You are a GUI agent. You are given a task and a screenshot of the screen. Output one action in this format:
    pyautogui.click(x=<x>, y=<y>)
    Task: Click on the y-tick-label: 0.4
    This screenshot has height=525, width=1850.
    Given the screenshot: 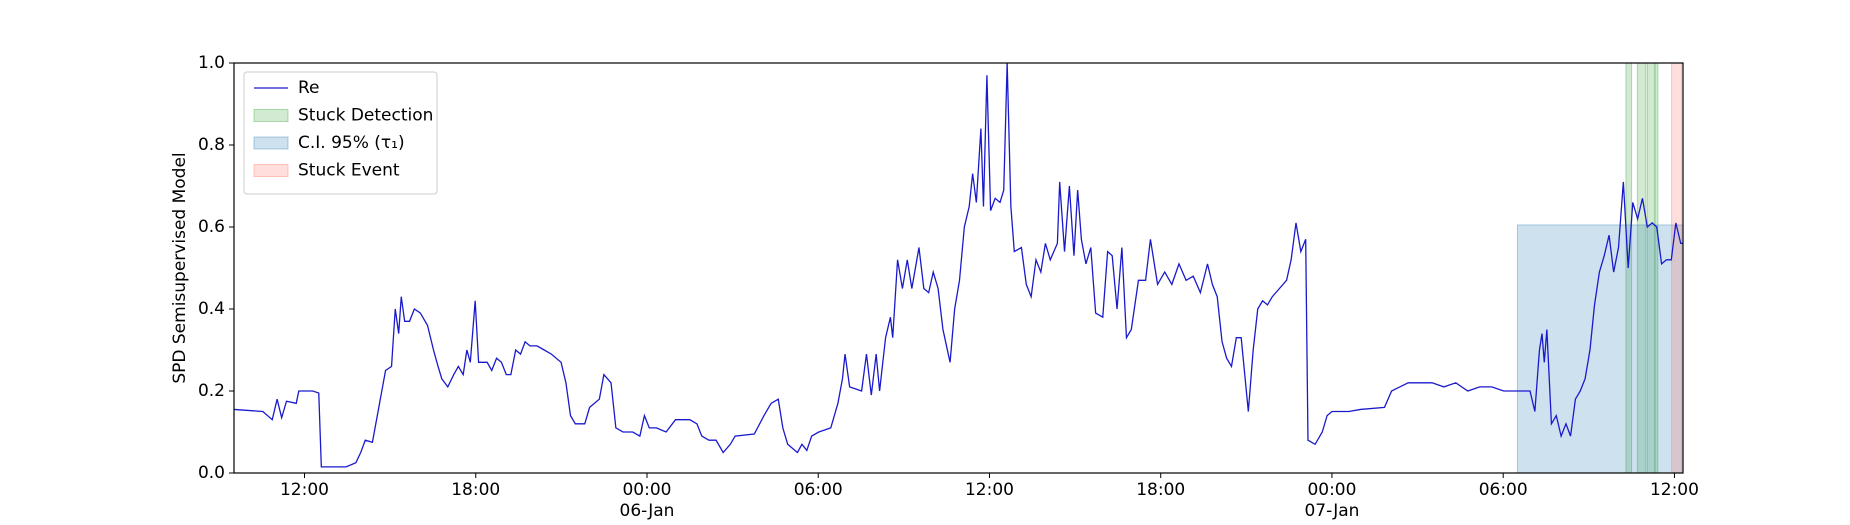 What is the action you would take?
    pyautogui.click(x=211, y=309)
    